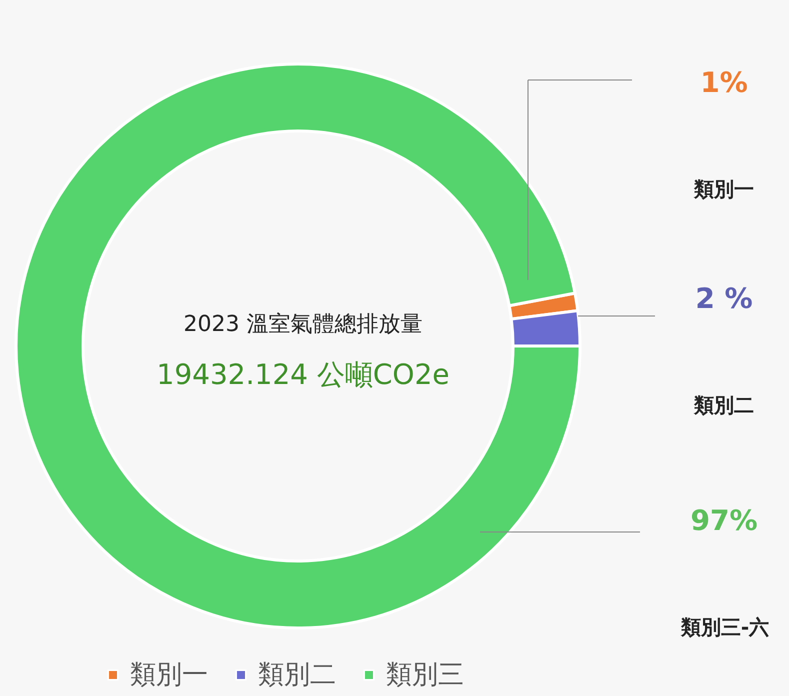  I want to click on text: 2023 溫室氣體總排放量, so click(303, 324).